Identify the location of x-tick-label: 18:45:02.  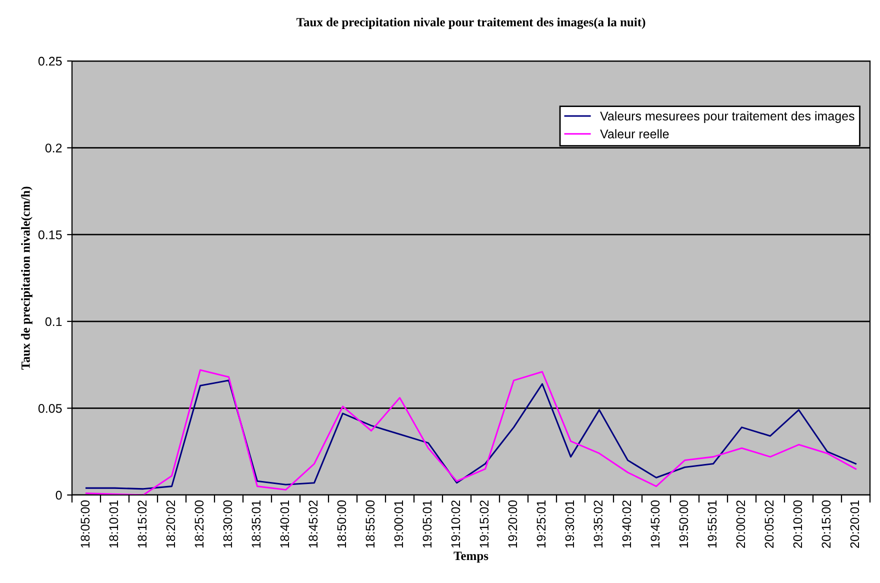
(313, 524).